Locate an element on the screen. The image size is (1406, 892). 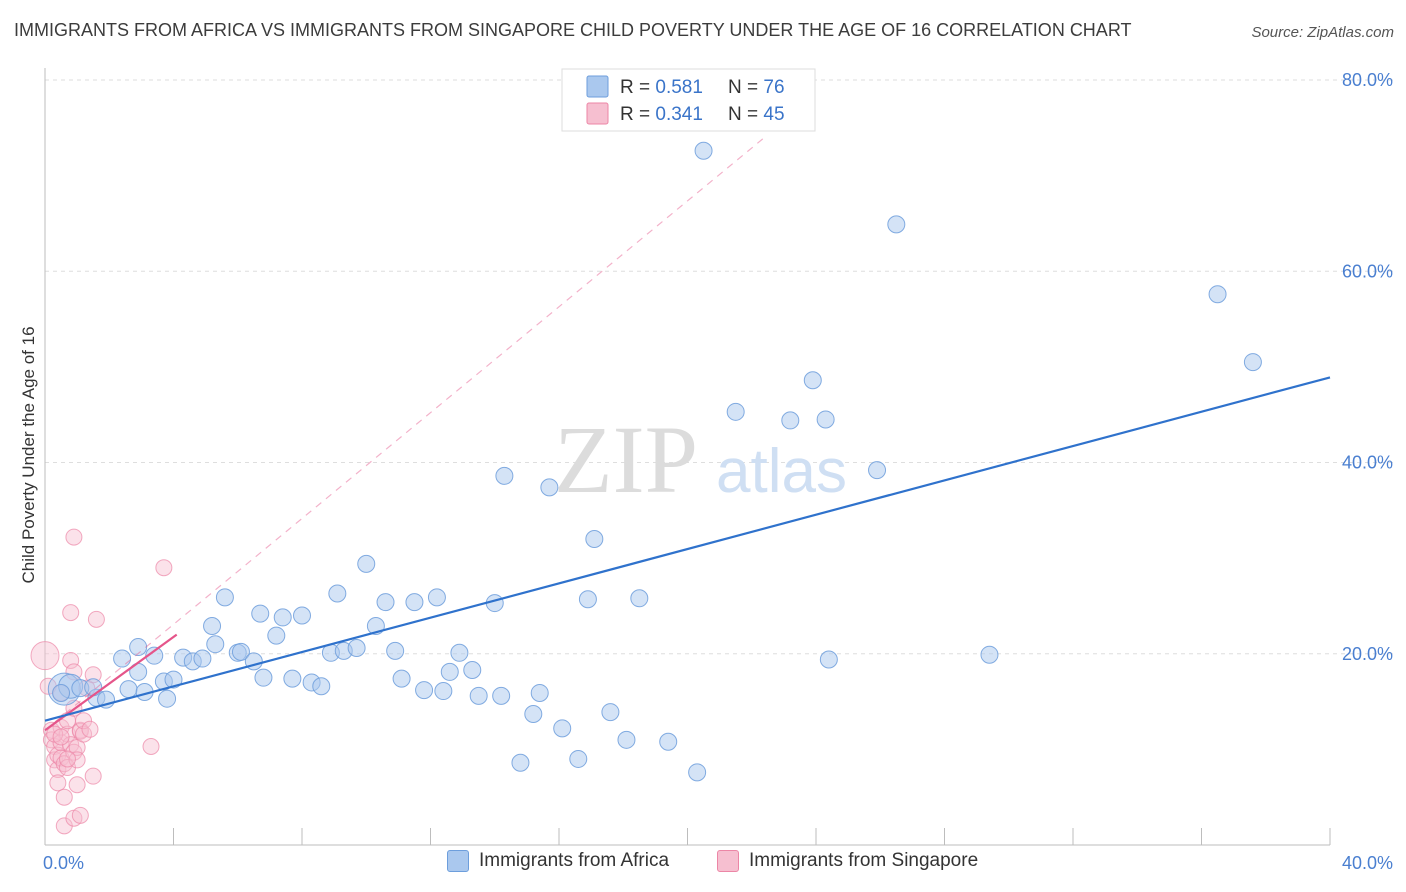
bottom-legend-item-singapore: Immigrants from Singapore is located at coordinates (847, 861).